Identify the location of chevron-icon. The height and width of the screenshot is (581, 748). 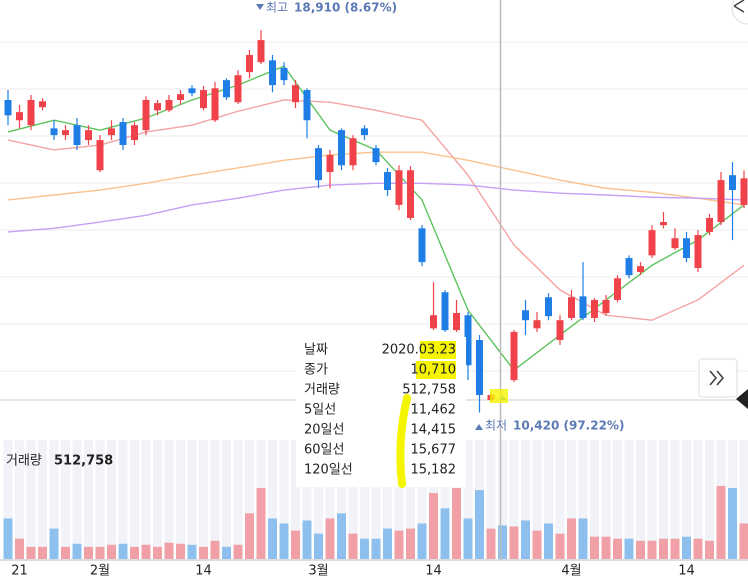
(717, 378).